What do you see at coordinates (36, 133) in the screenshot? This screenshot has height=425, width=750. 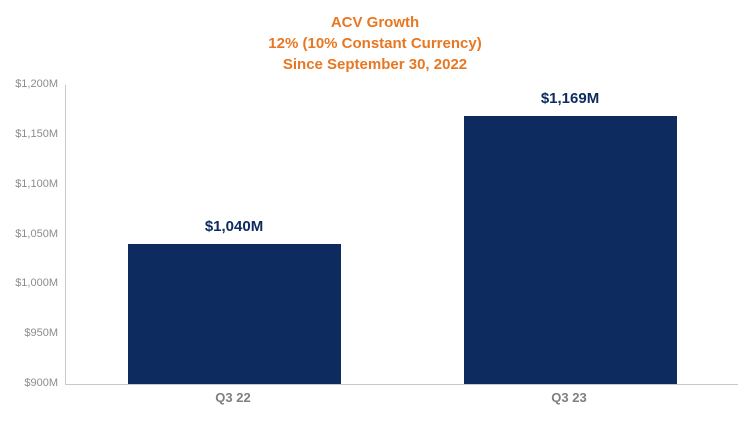 I see `y-tick-label: $1,150M` at bounding box center [36, 133].